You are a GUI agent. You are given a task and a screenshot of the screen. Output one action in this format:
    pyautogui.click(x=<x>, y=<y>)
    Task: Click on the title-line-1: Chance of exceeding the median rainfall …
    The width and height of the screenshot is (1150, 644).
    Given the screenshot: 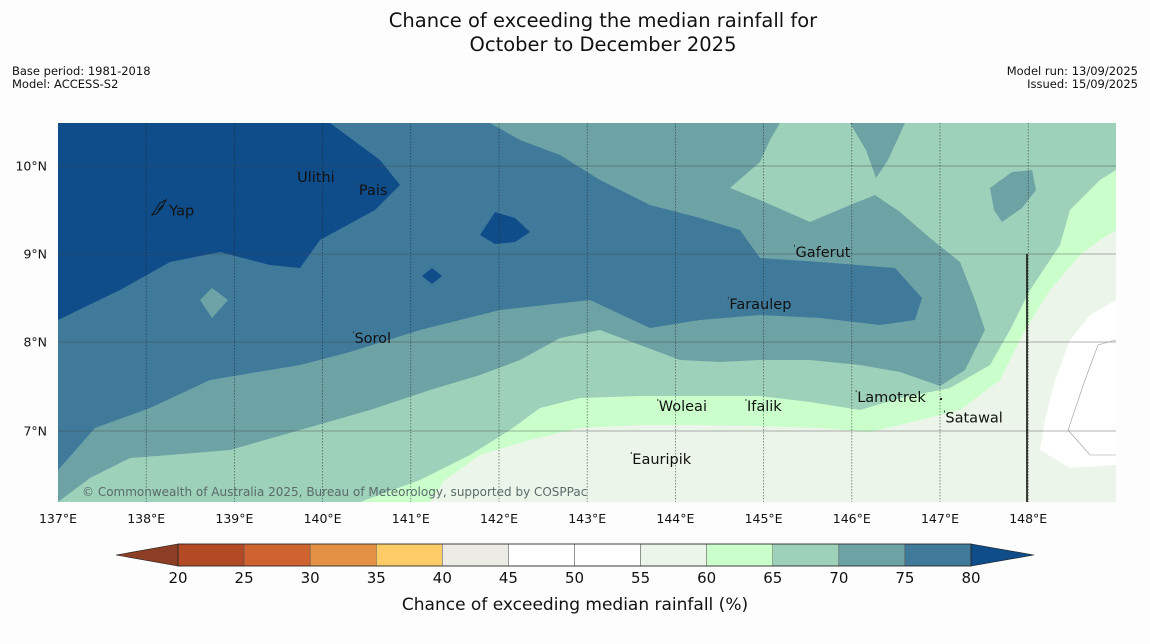 What is the action you would take?
    pyautogui.click(x=603, y=20)
    